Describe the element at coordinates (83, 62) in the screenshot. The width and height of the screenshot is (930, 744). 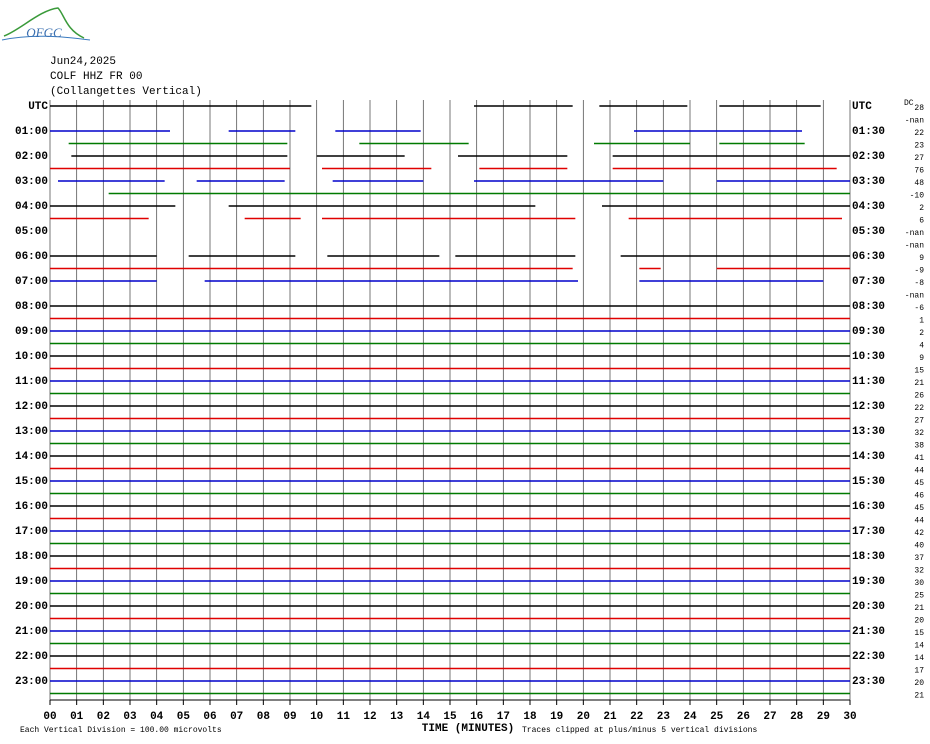
I see `date: Jun24,2025` at that location.